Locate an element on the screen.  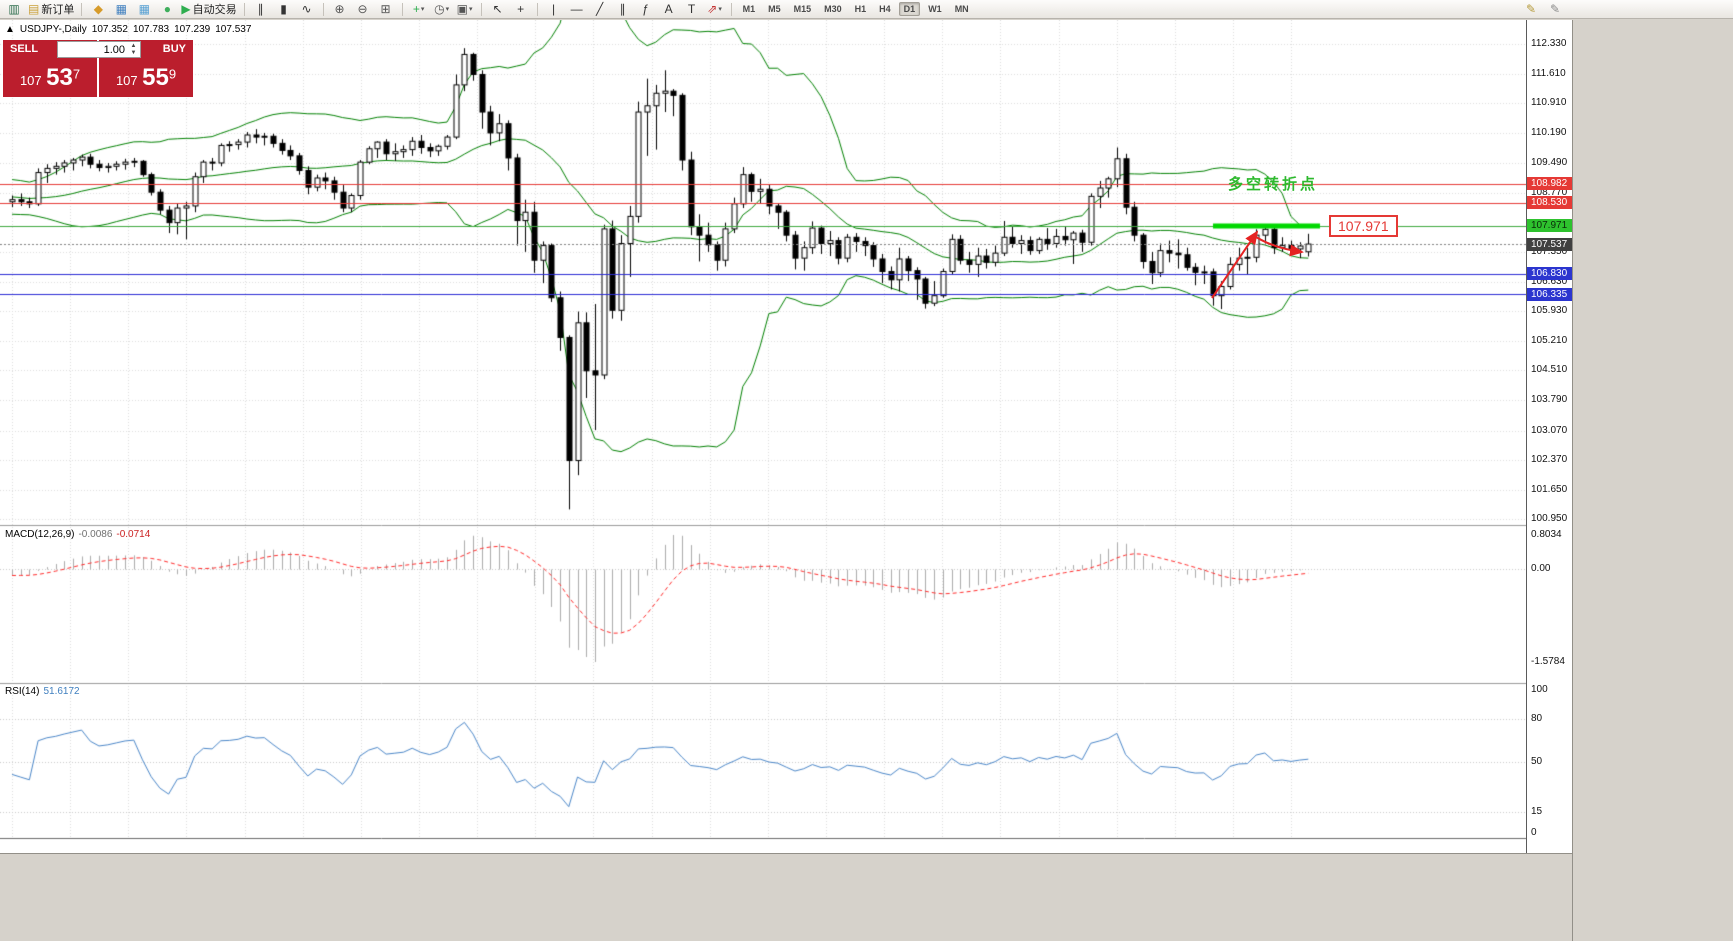
timeframe-button-mn: MN is located at coordinates (961, 9).